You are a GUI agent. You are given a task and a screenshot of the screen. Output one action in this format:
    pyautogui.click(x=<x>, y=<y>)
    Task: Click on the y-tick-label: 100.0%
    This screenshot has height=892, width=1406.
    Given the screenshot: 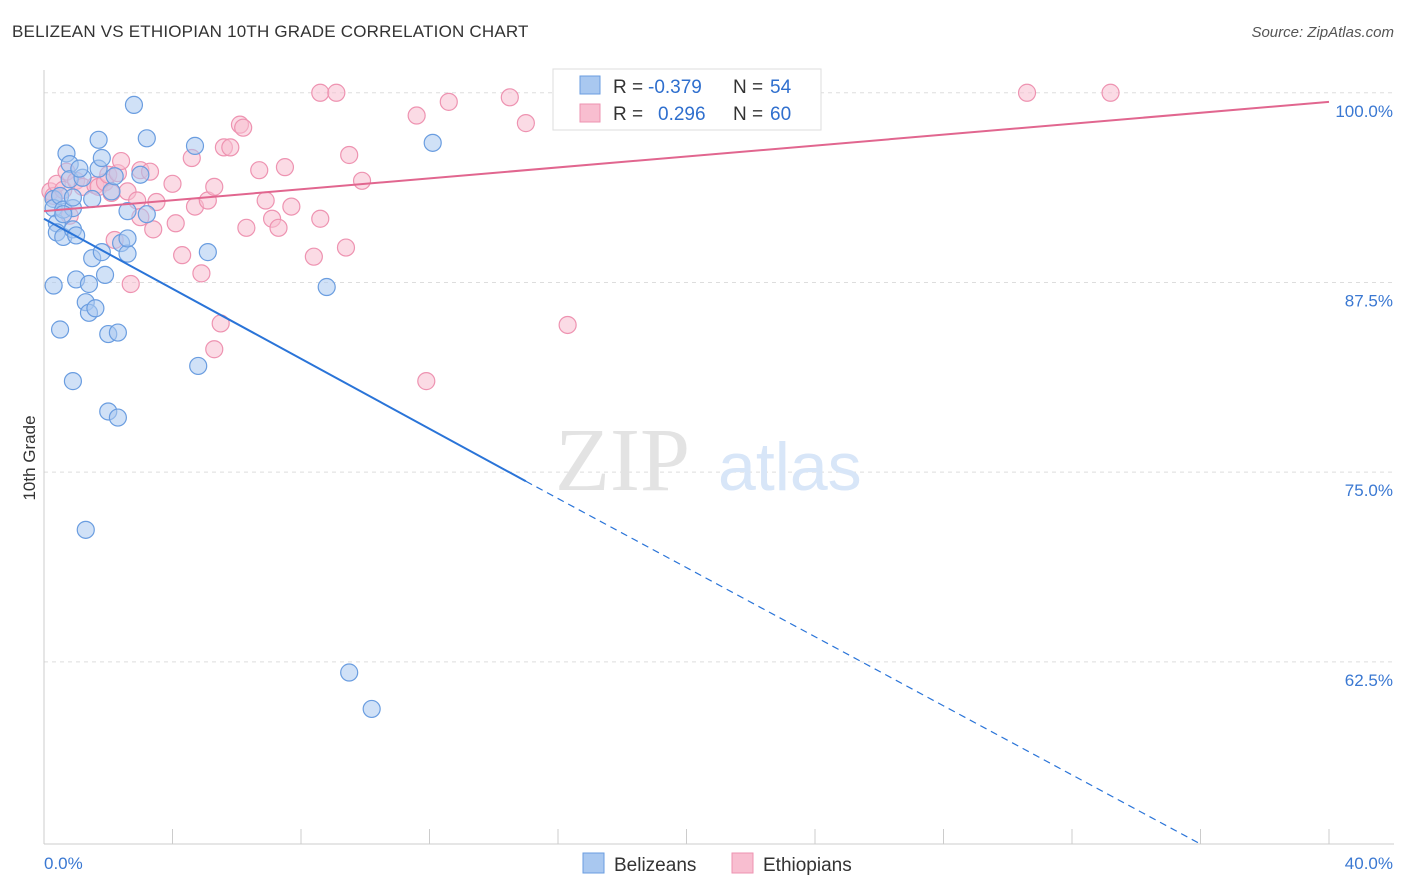 What is the action you would take?
    pyautogui.click(x=1364, y=111)
    